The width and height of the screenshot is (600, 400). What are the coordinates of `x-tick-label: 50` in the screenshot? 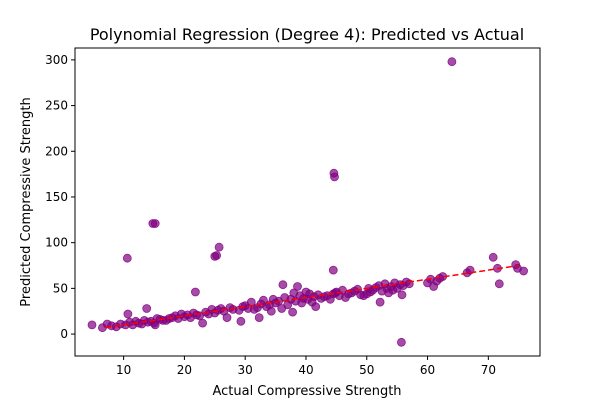 It's located at (366, 370).